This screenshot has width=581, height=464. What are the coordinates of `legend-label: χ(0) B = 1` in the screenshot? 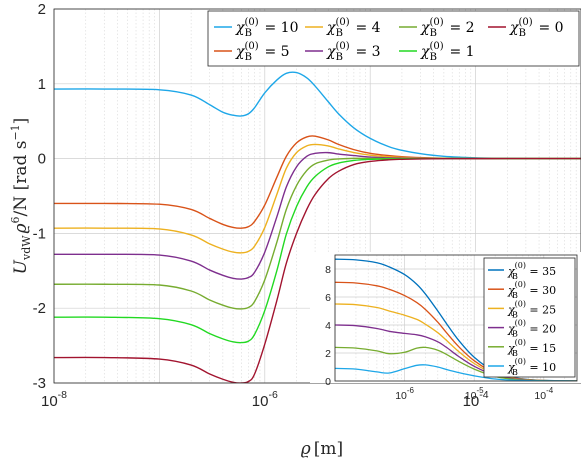 It's located at (447, 52).